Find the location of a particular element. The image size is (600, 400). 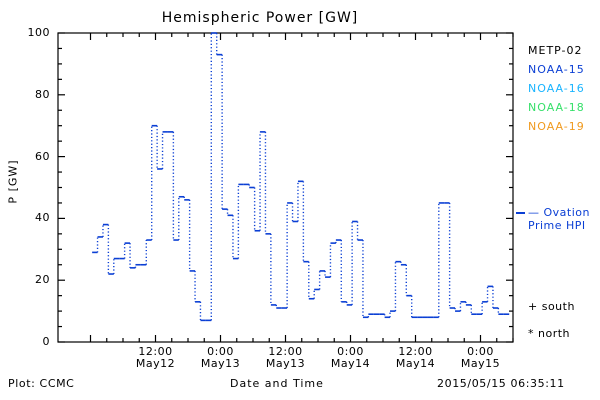

legend-marker-north: * north is located at coordinates (549, 333).